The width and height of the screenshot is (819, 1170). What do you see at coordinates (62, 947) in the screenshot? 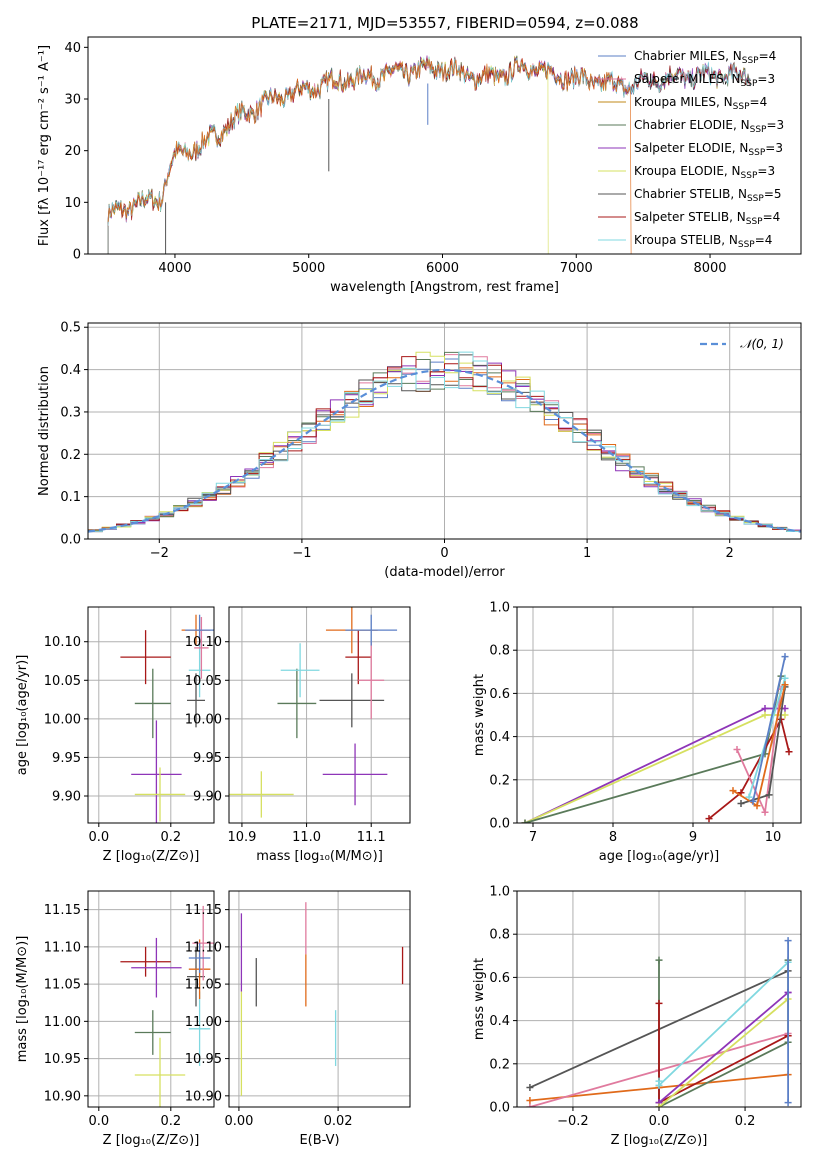
I see `y-tick-label: 11.10` at bounding box center [62, 947].